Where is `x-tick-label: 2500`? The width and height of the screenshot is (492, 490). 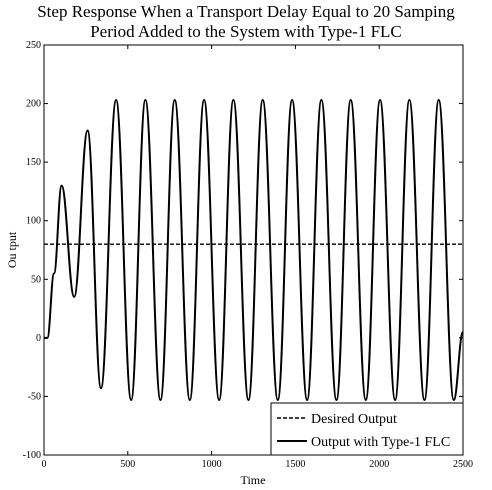
x-tick-label: 2500 is located at coordinates (463, 464).